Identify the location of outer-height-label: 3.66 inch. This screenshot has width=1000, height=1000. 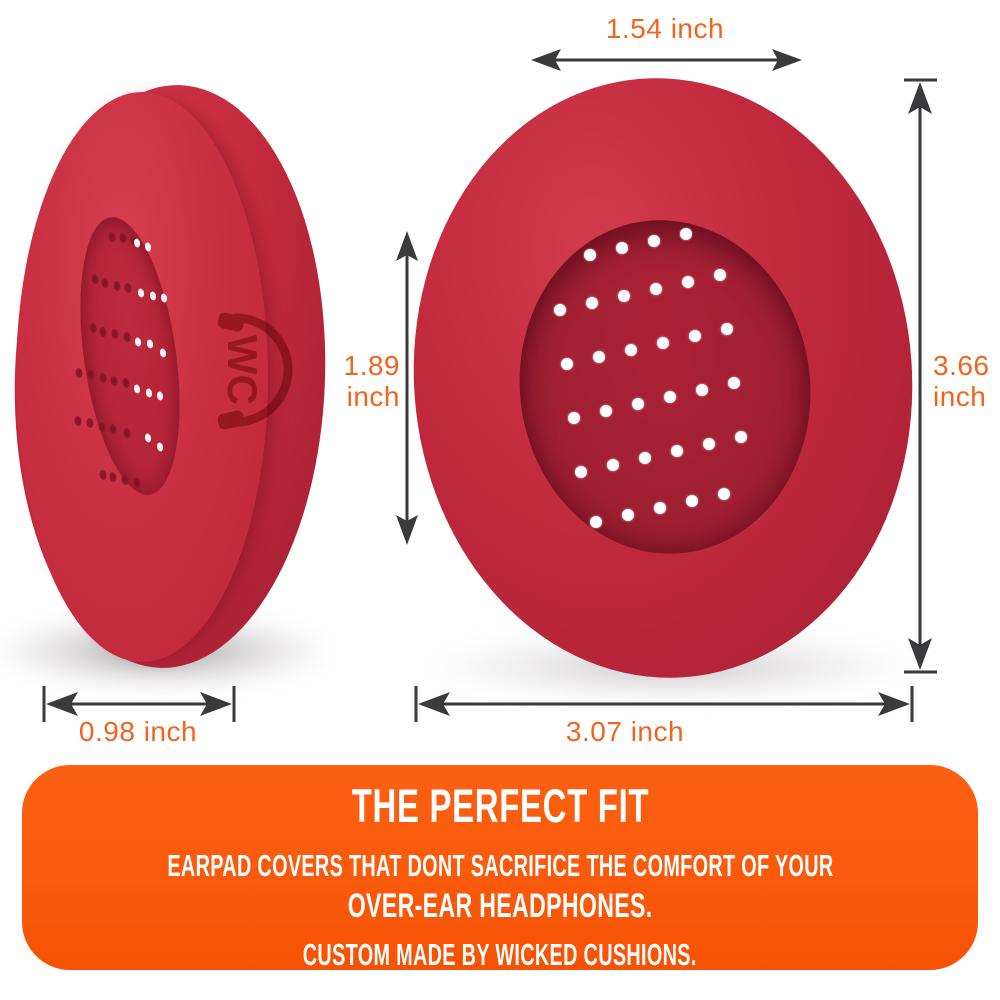
(966, 381).